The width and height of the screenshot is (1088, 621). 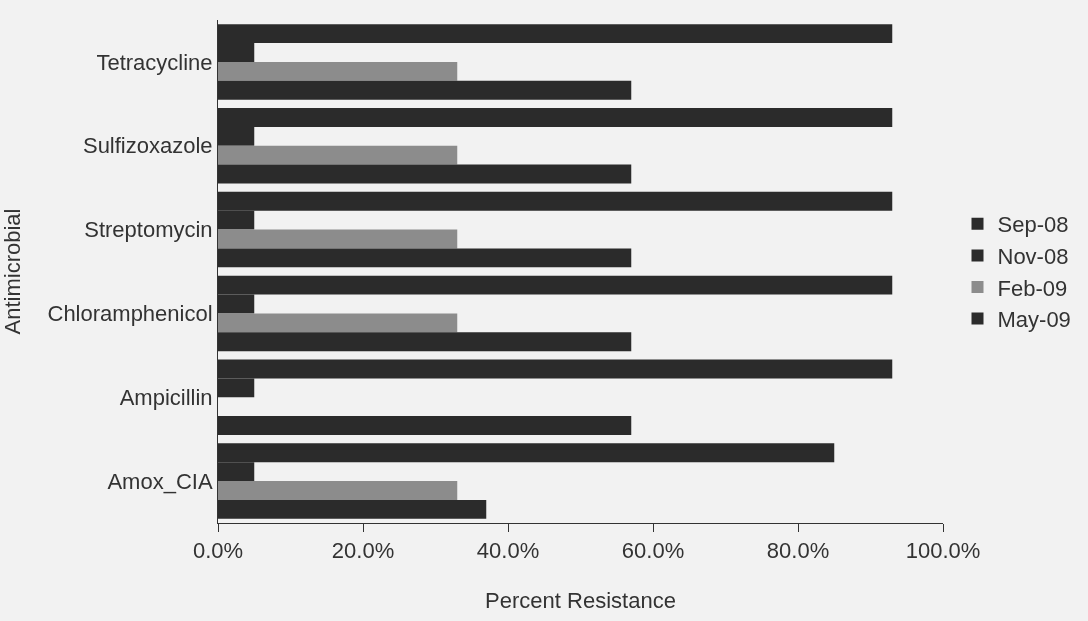 I want to click on x-tick-label: 0.0%, so click(x=218, y=551).